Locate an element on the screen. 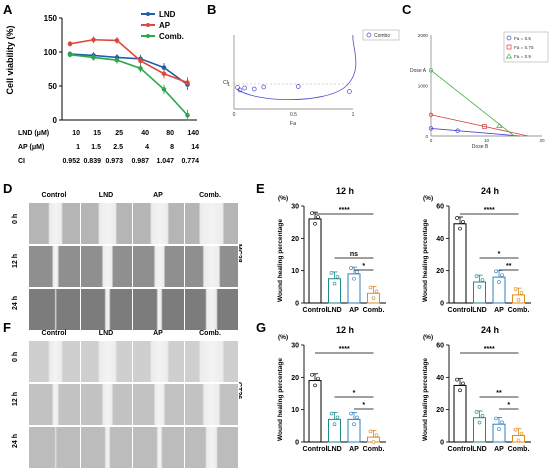 The width and height of the screenshot is (550, 469). g-12h-ytick-label: 10 is located at coordinates (295, 410).